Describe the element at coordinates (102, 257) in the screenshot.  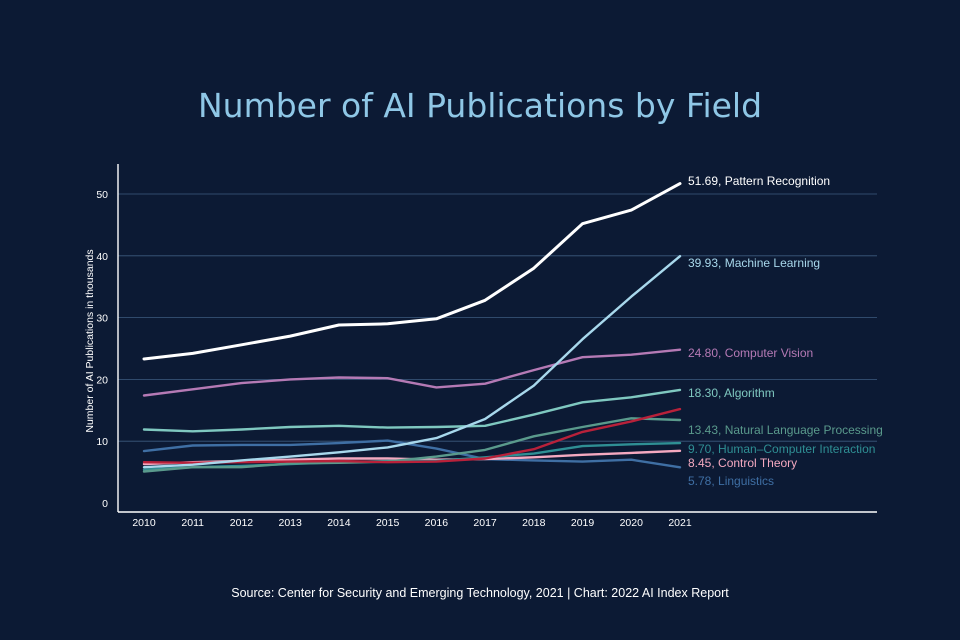
I see `y-tick-label: 40` at that location.